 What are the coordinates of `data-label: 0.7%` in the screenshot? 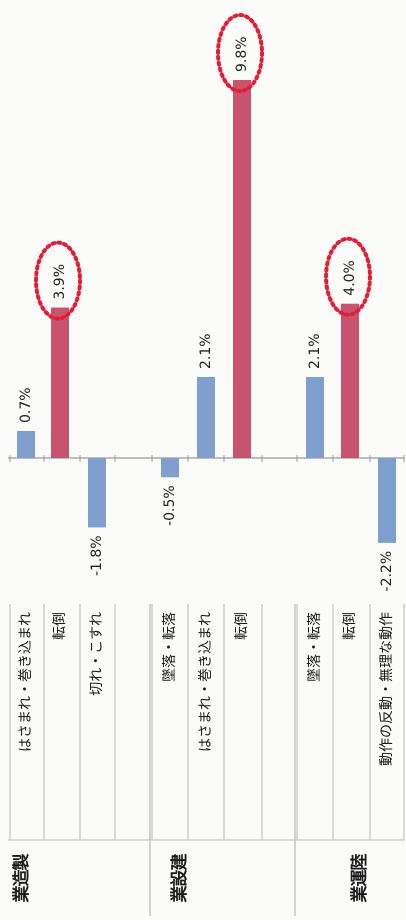 It's located at (26, 405).